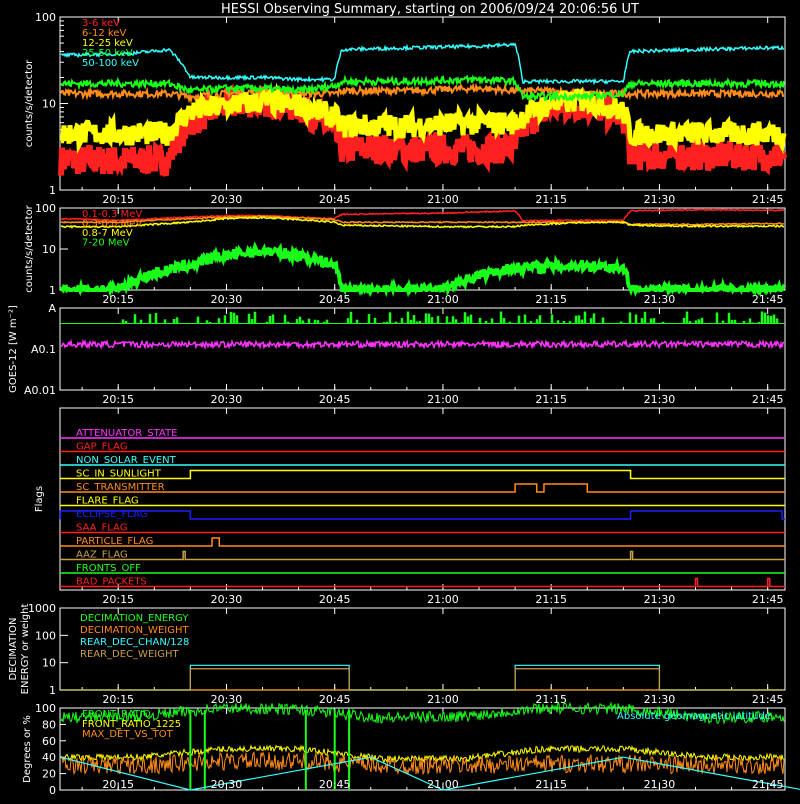 The image size is (800, 804). I want to click on ratios-ytick-label: 80, so click(49, 724).